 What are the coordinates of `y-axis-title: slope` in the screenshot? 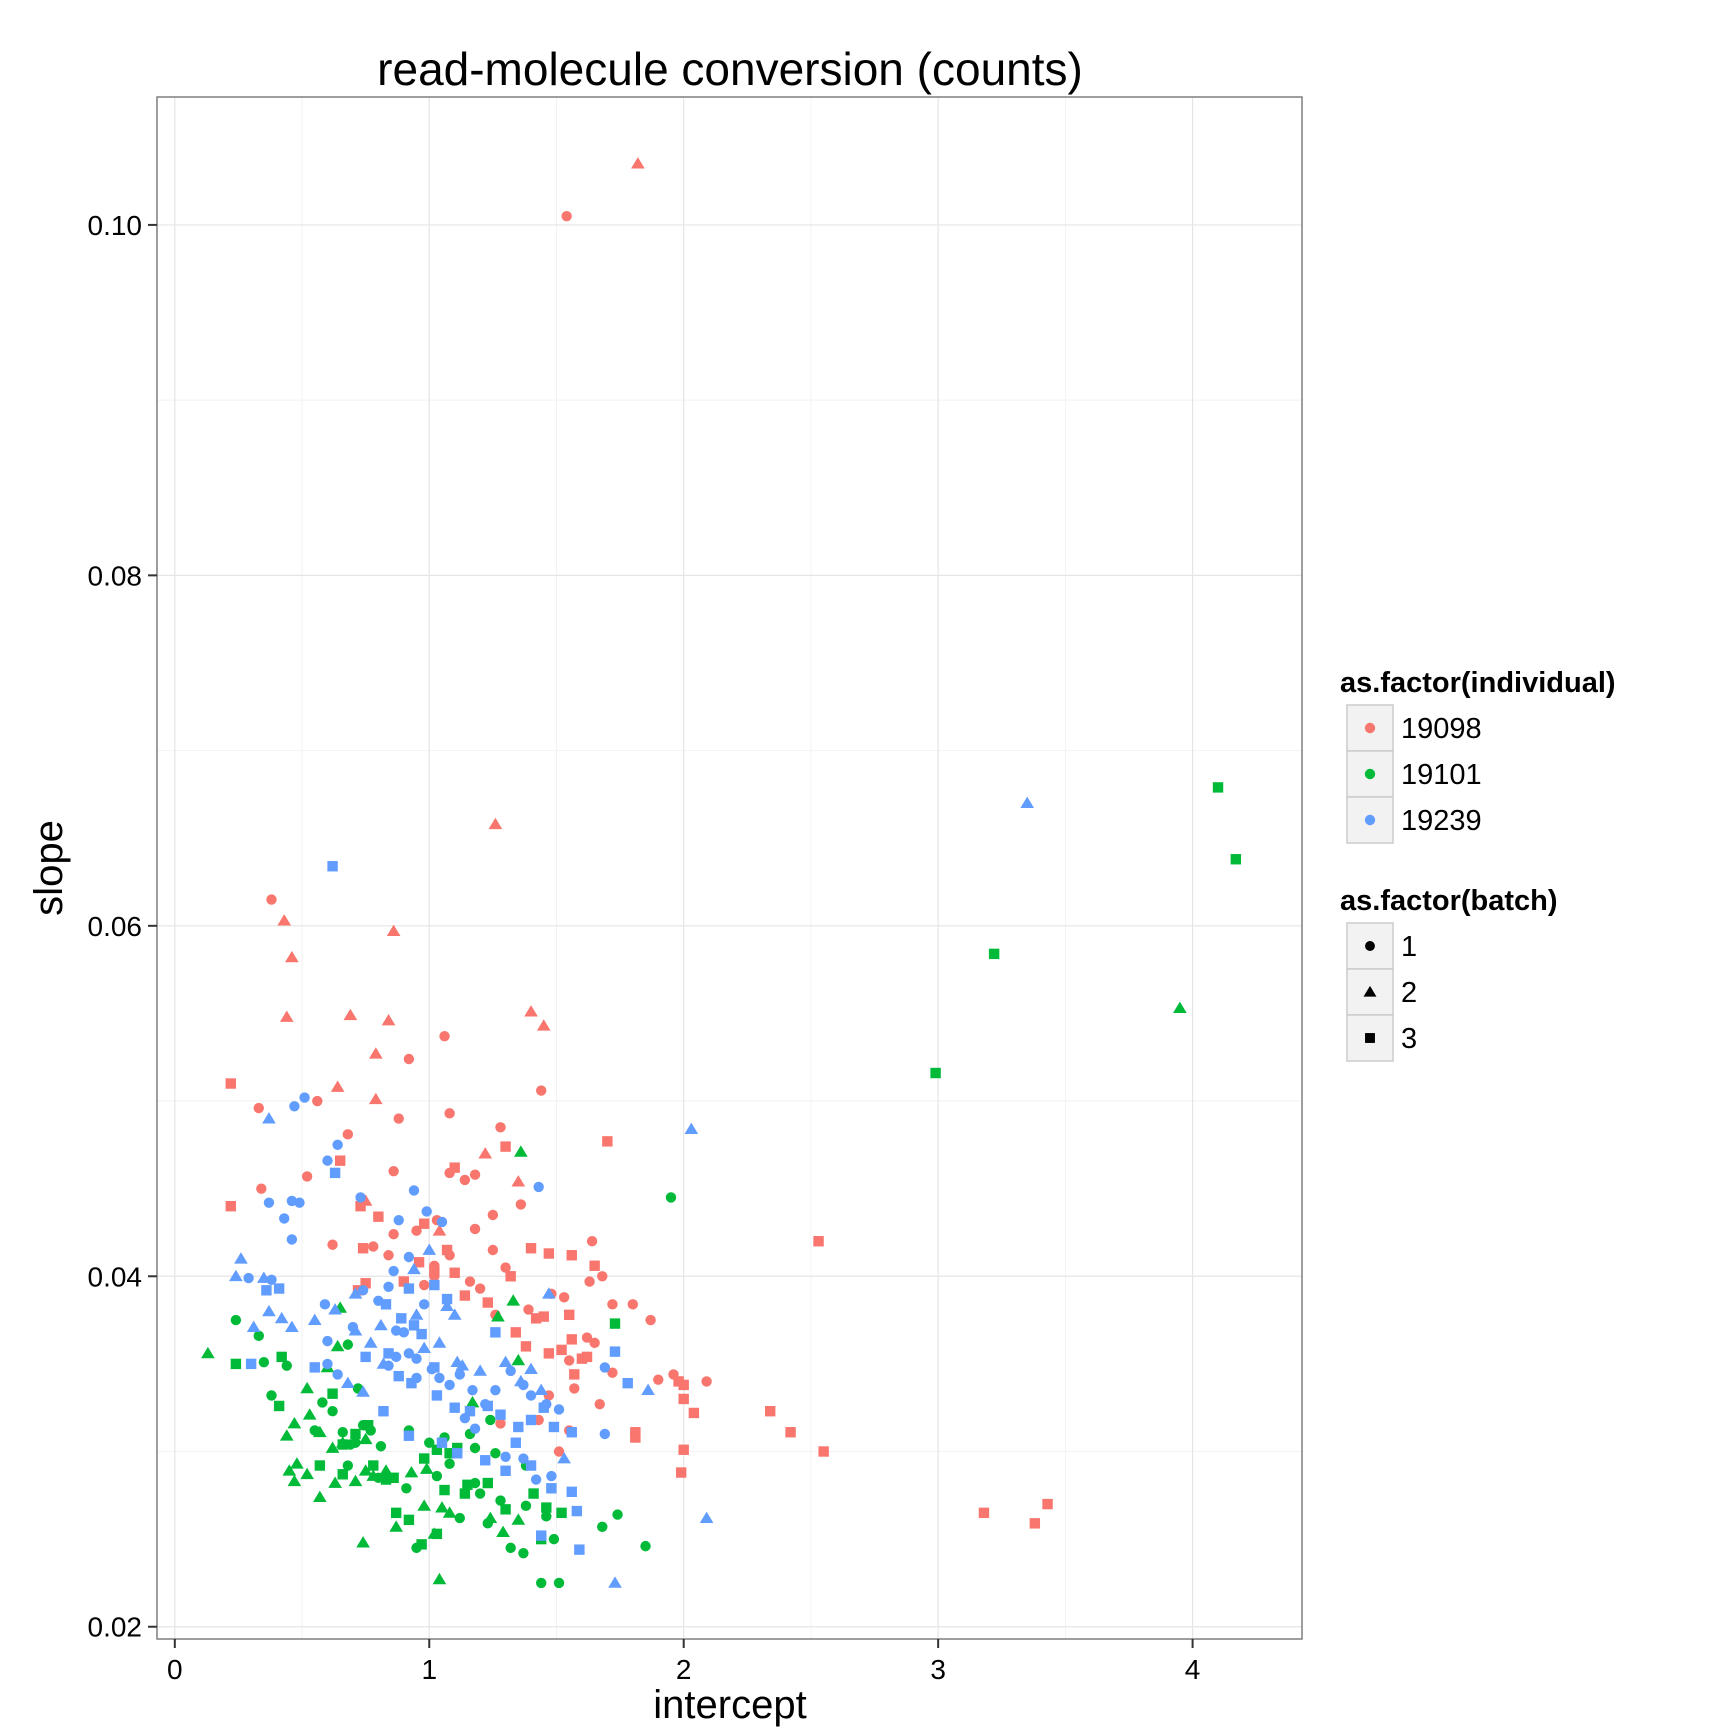 It's located at (49, 868).